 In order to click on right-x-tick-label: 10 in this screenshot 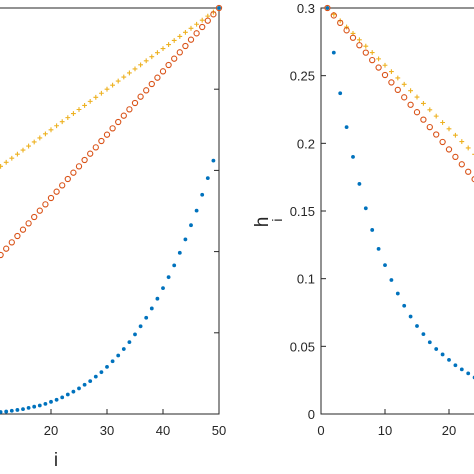, I will do `click(385, 430)`.